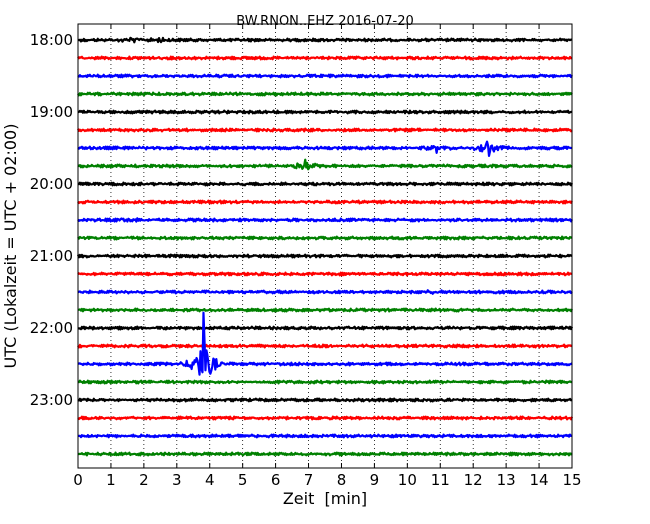  What do you see at coordinates (276, 480) in the screenshot?
I see `x-tick-label: 6` at bounding box center [276, 480].